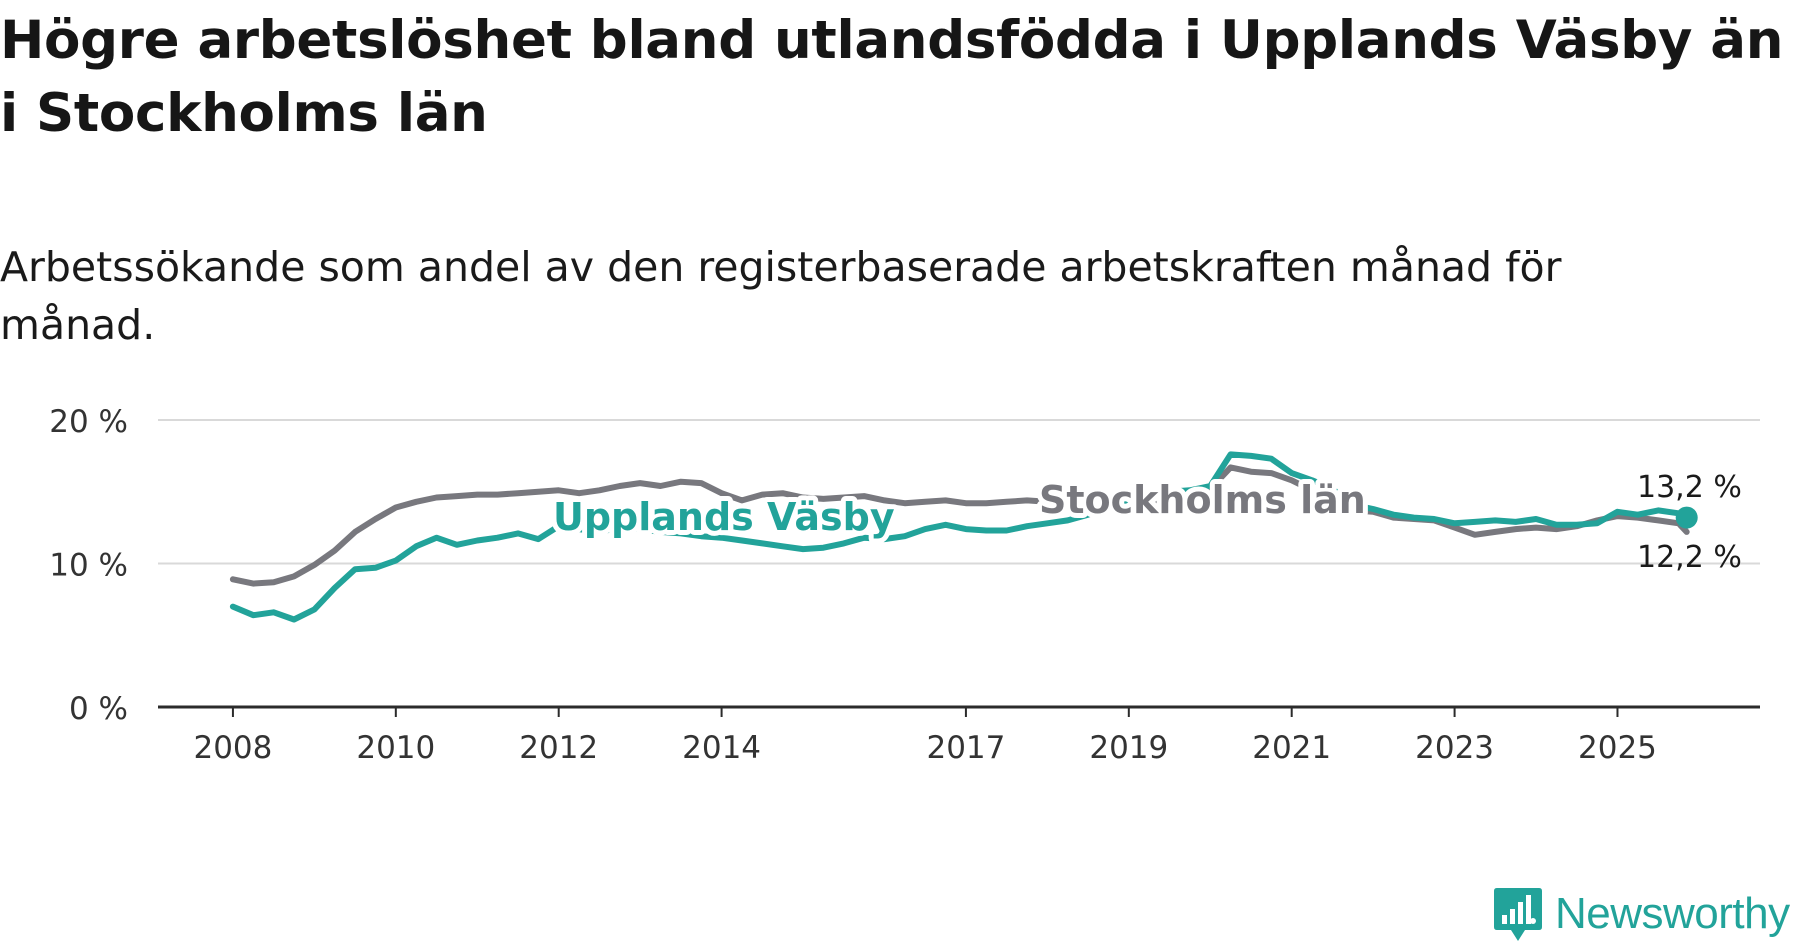 Image resolution: width=1800 pixels, height=948 pixels. I want to click on series-lines, so click(963, 537).